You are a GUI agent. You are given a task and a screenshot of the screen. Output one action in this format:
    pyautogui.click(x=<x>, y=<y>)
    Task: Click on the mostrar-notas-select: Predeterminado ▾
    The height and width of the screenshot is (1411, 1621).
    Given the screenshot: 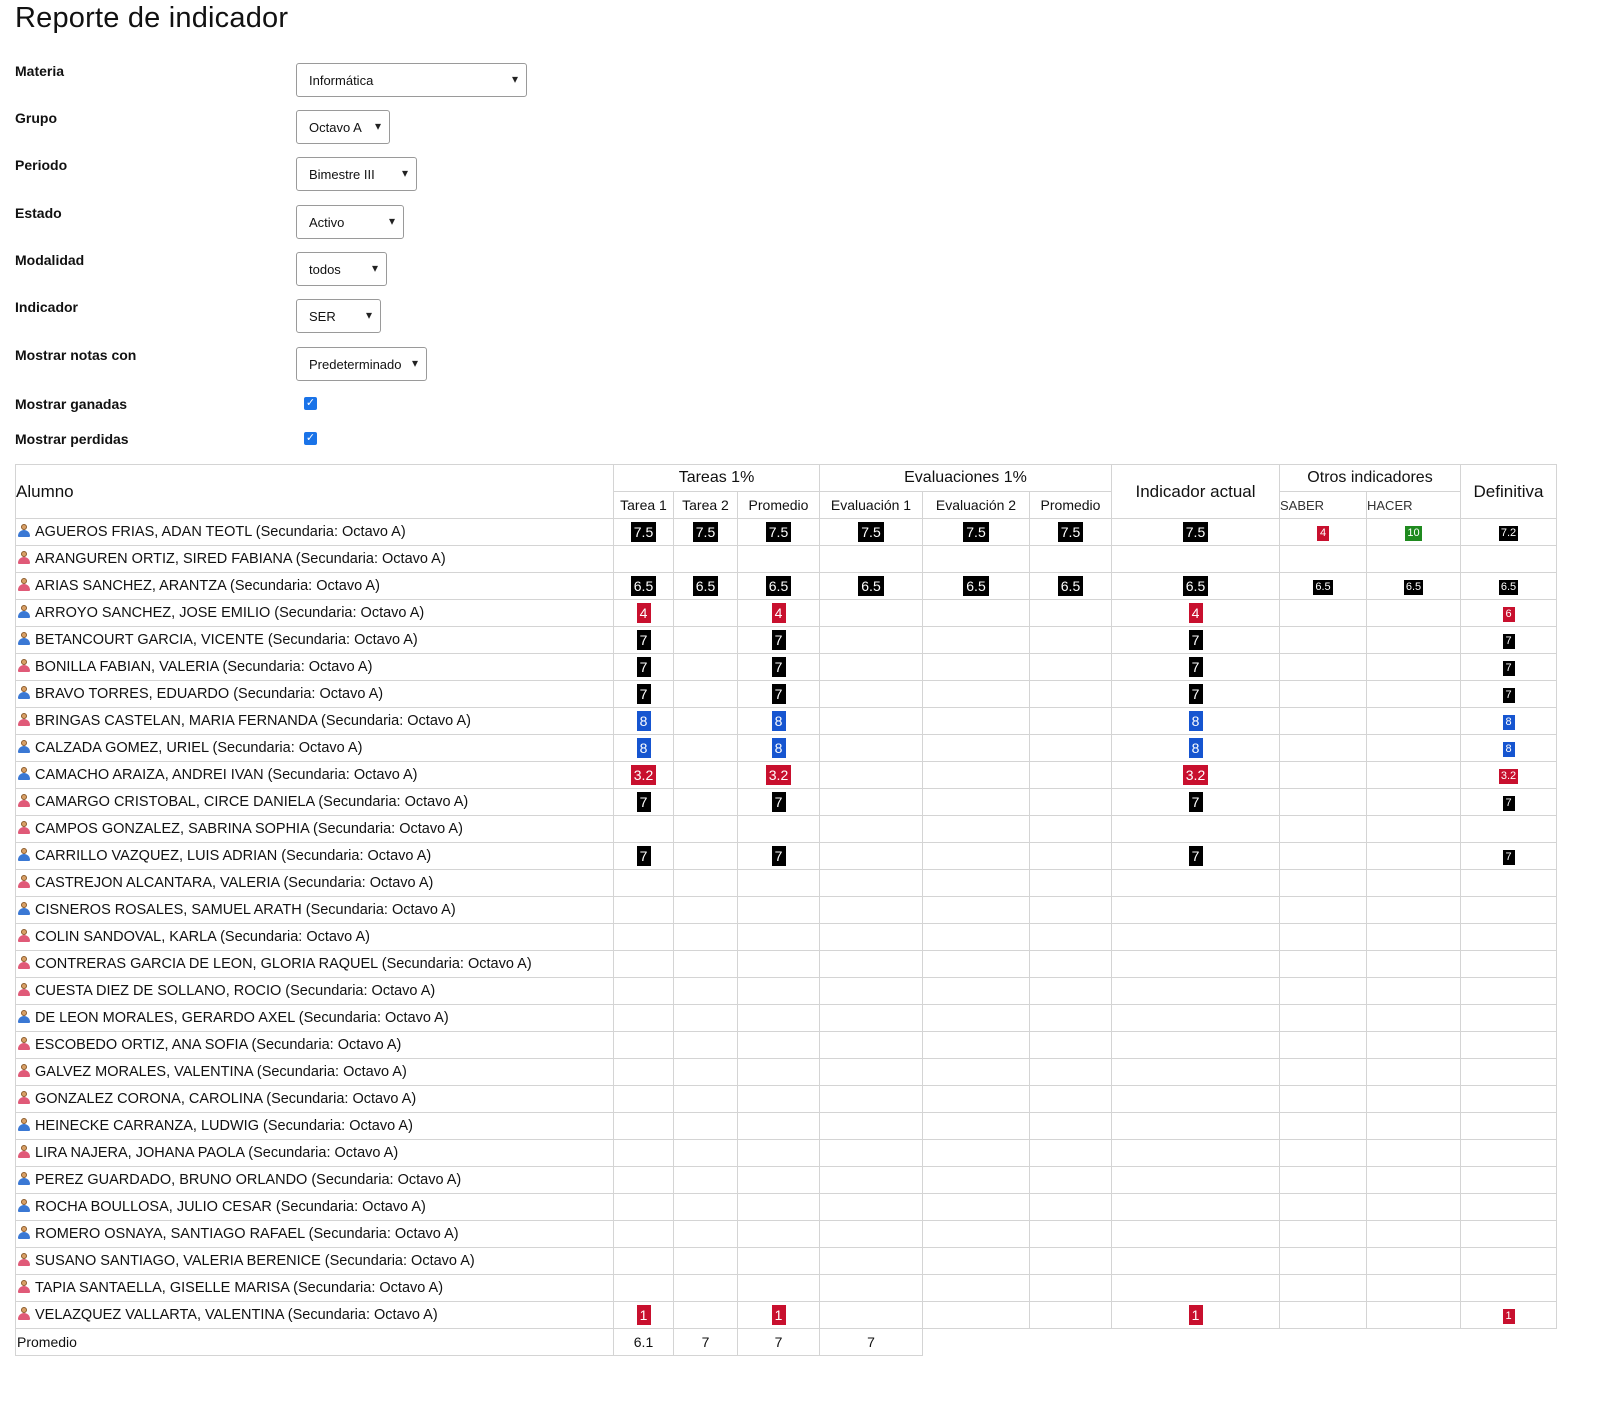 What is the action you would take?
    pyautogui.click(x=361, y=364)
    